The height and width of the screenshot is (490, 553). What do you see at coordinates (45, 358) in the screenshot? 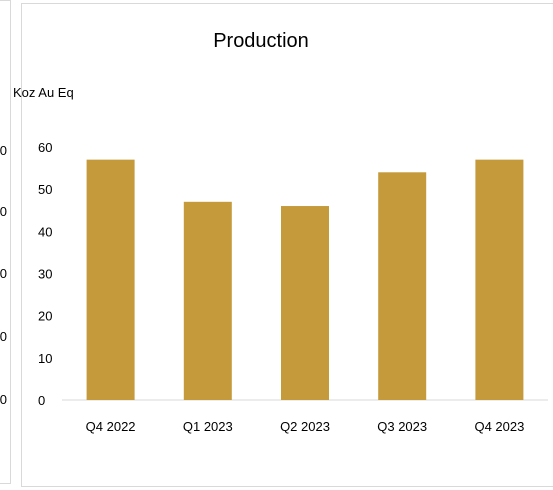
I see `y-tick-label: 10` at bounding box center [45, 358].